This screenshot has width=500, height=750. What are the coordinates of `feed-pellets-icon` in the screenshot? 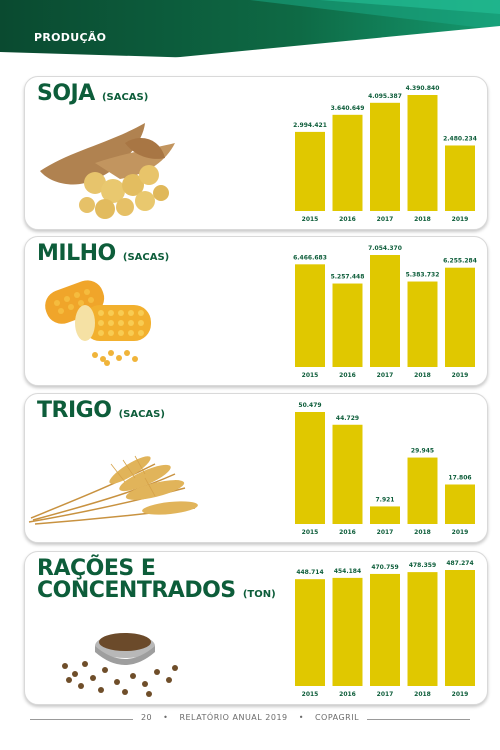 It's located at (120, 665).